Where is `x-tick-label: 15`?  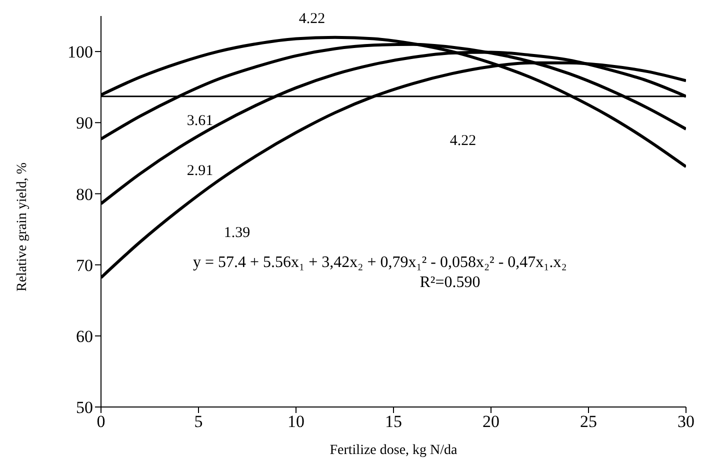
x-tick-label: 15 is located at coordinates (393, 422).